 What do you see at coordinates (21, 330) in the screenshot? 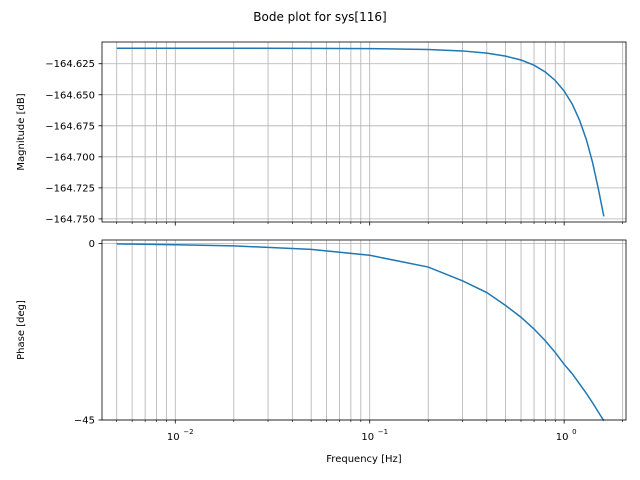
I see `phase-ylabel: Phase [deg]` at bounding box center [21, 330].